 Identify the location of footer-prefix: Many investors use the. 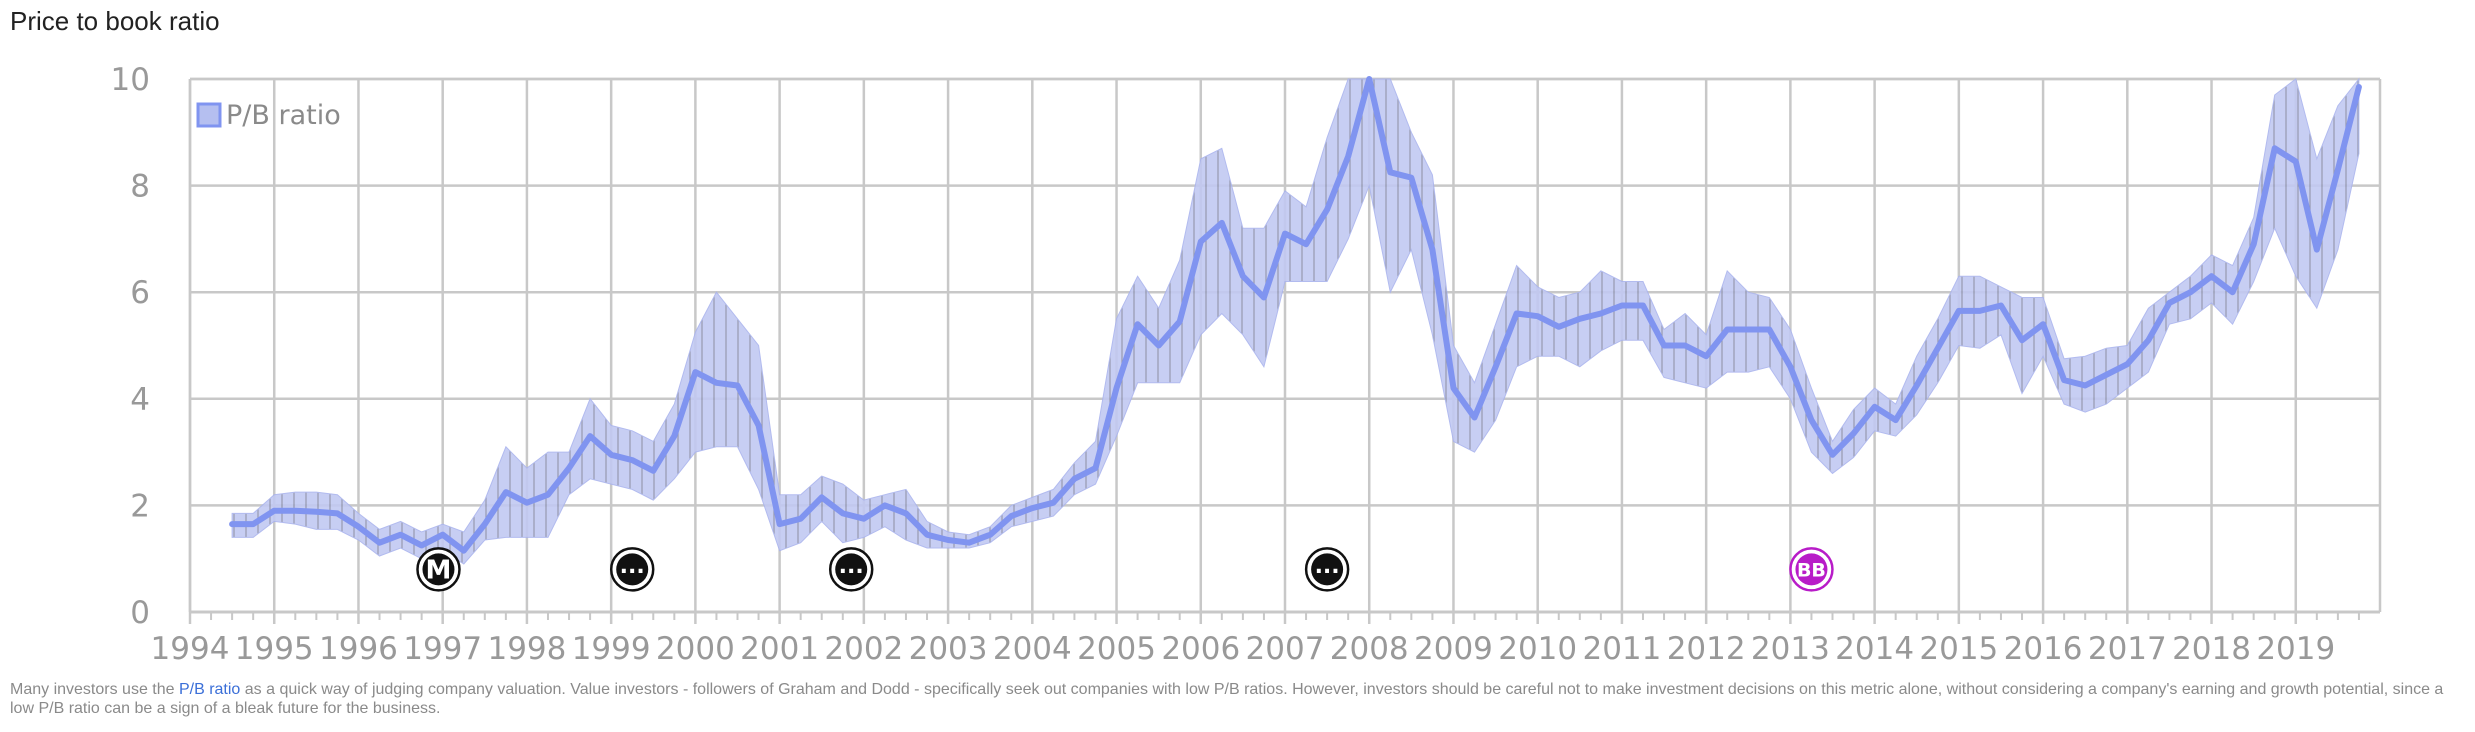
(94, 689).